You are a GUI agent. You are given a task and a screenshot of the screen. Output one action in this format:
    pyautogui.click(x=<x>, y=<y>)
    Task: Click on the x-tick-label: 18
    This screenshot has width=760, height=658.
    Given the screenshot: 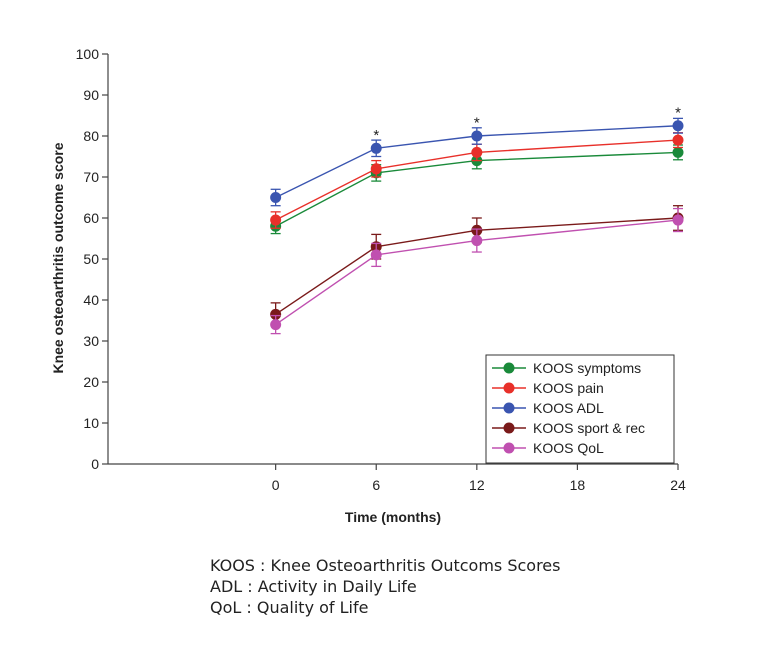 What is the action you would take?
    pyautogui.click(x=578, y=485)
    